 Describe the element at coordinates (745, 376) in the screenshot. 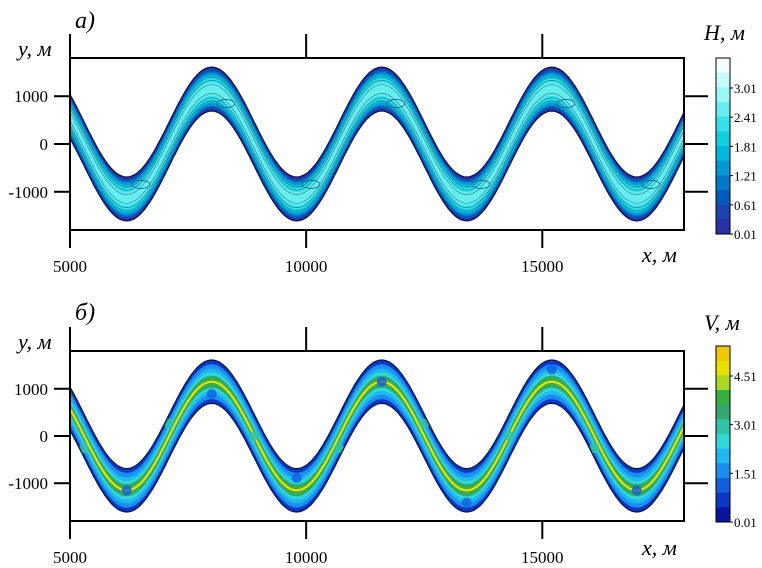

I see `colorbar-label-0: 4.51` at that location.